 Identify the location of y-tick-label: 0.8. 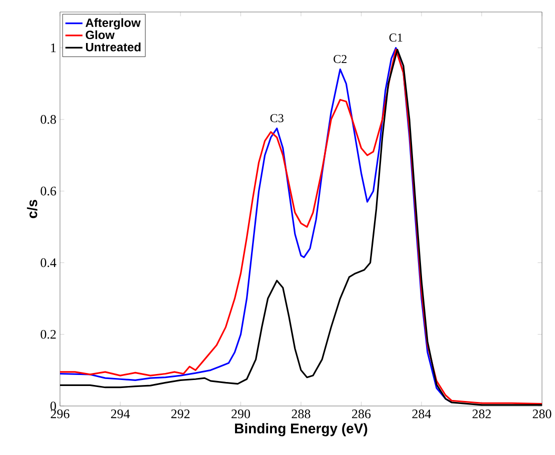
(48, 119).